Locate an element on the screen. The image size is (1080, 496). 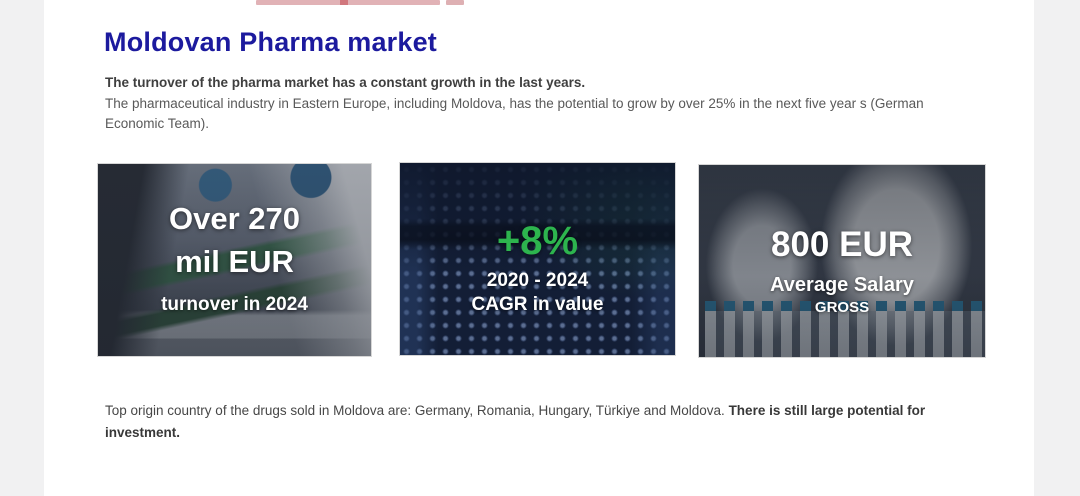
pharma-factory-photo is located at coordinates (234, 260).